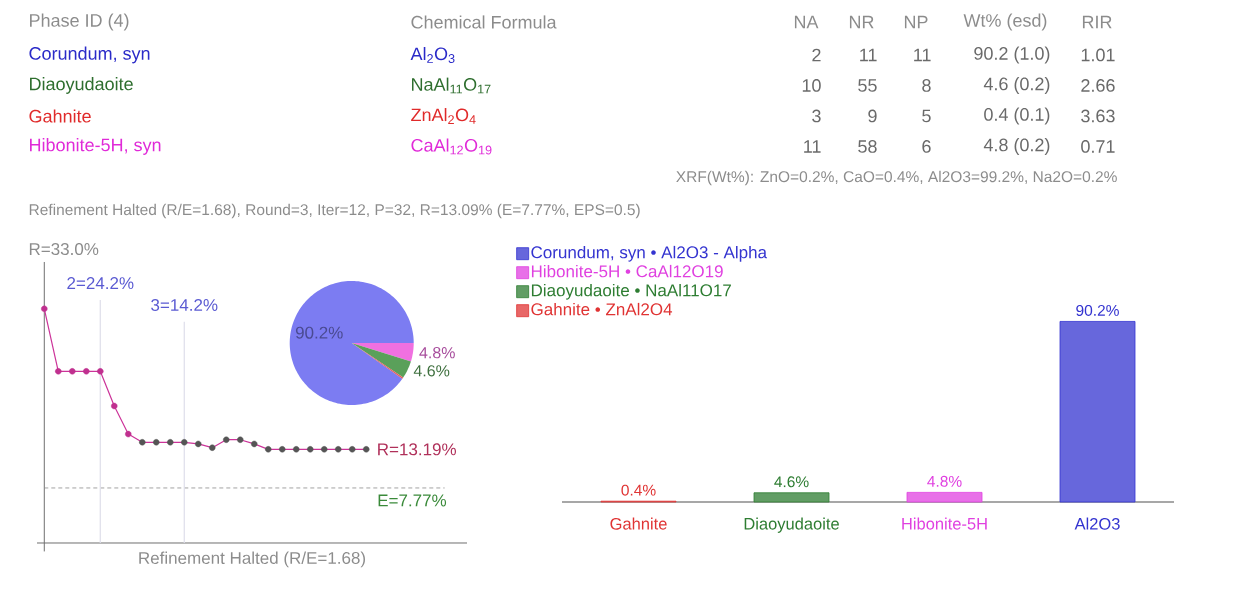  What do you see at coordinates (896, 178) in the screenshot?
I see `text: XRF(Wt%): ZnO=0.2%, CaO=0.4%, Al2O3=99.2%, Na2O=0.2%` at bounding box center [896, 178].